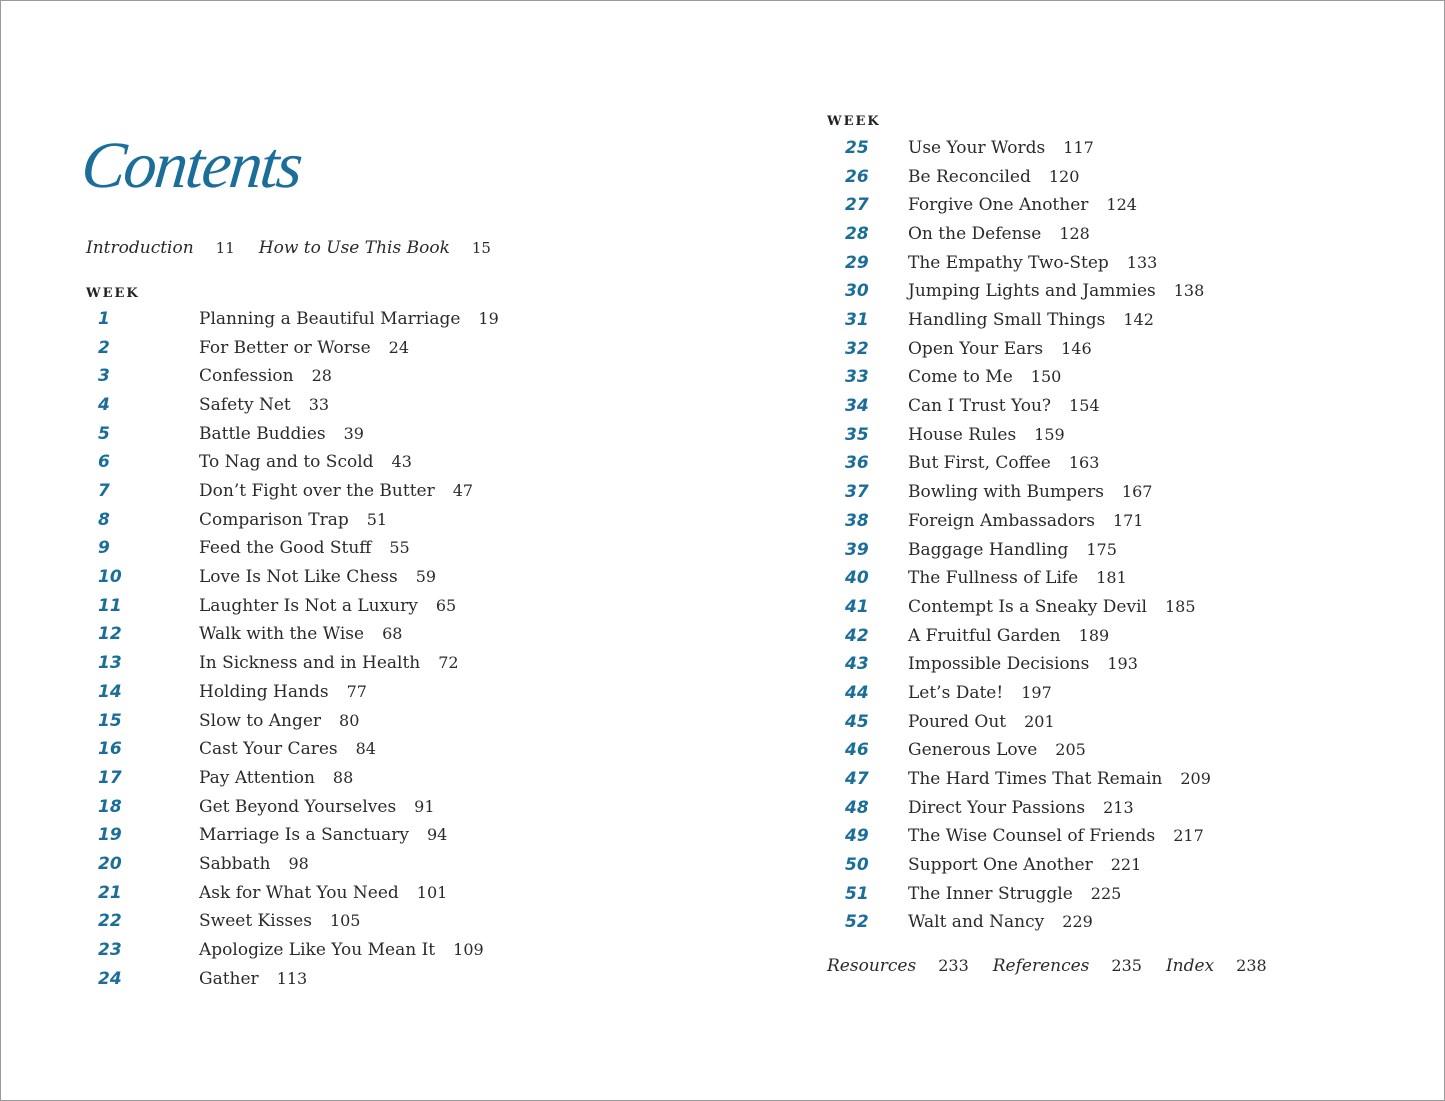 The height and width of the screenshot is (1101, 1445). I want to click on chapter-title: Foreign Ambassadors, so click(1001, 520).